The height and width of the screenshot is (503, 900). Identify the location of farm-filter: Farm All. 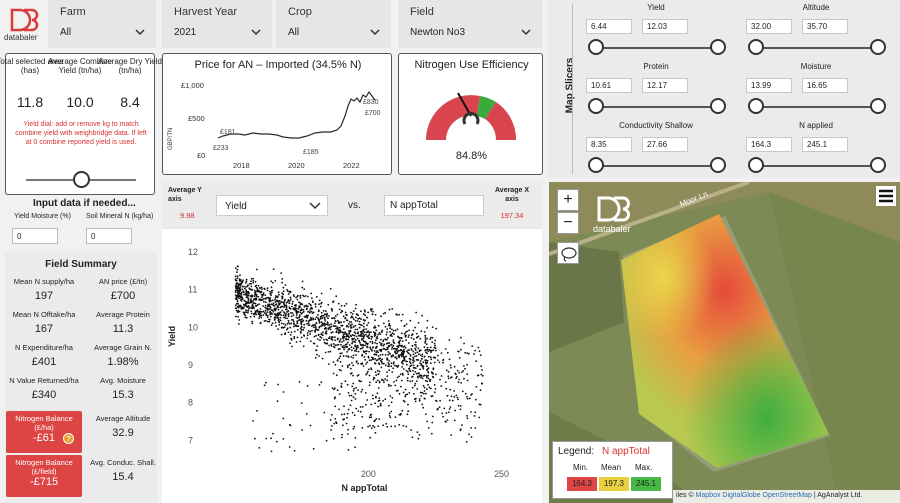
(102, 24).